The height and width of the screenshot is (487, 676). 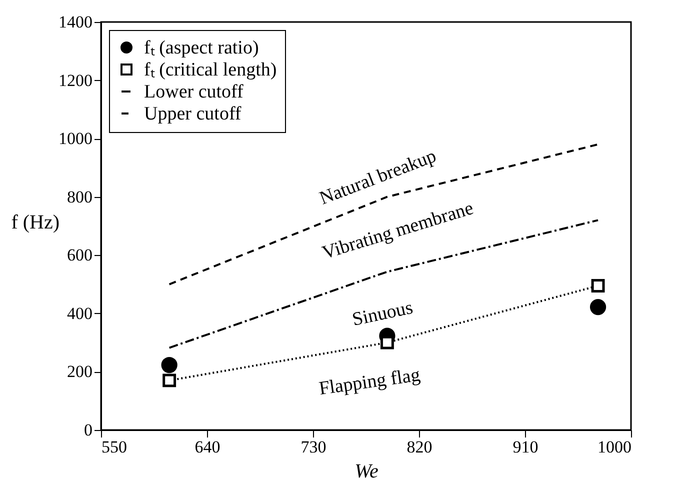 I want to click on legend-label: fₜ (aspect ratio), so click(x=201, y=48).